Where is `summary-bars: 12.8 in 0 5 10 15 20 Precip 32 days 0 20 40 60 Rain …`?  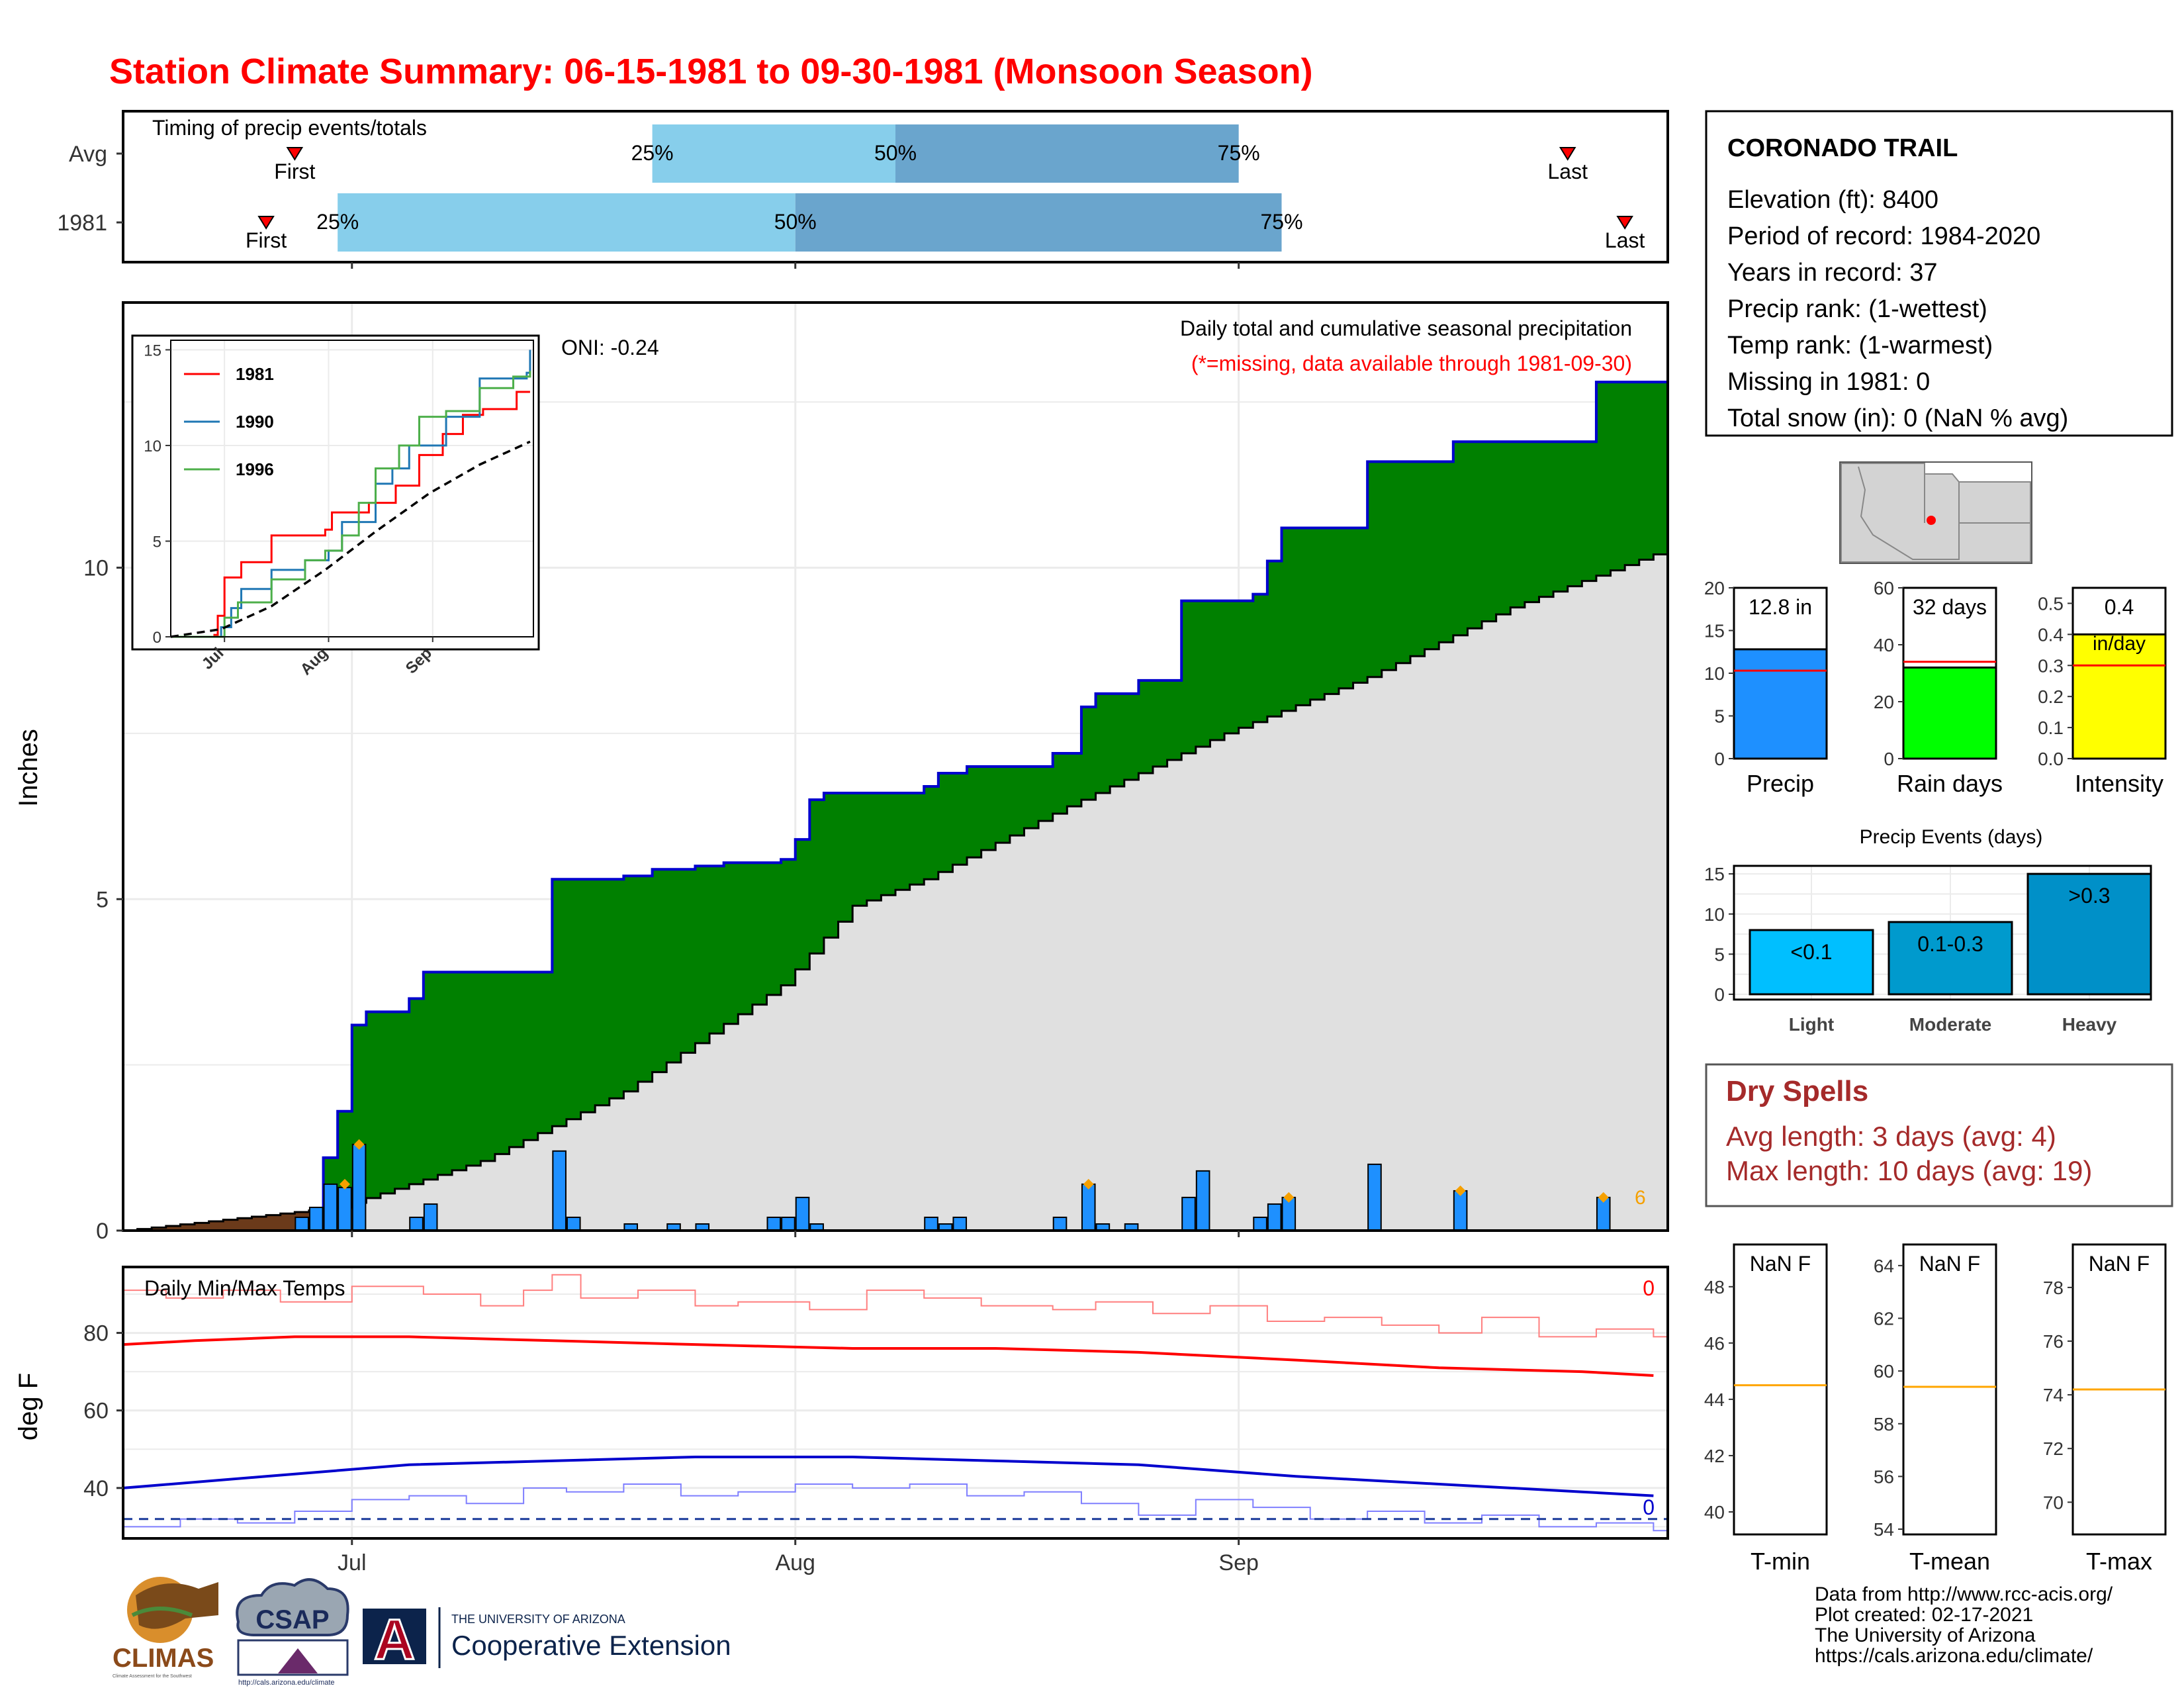
summary-bars: 12.8 in 0 5 10 15 20 Precip 32 days 0 20 40 60 Rain … is located at coordinates (1935, 687).